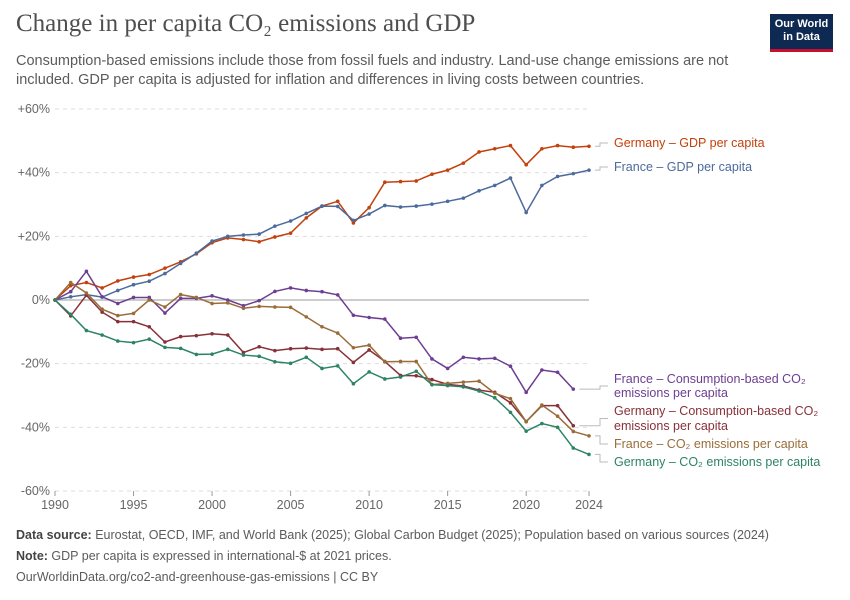  What do you see at coordinates (801, 33) in the screenshot?
I see `owid-logo: Our World in Data` at bounding box center [801, 33].